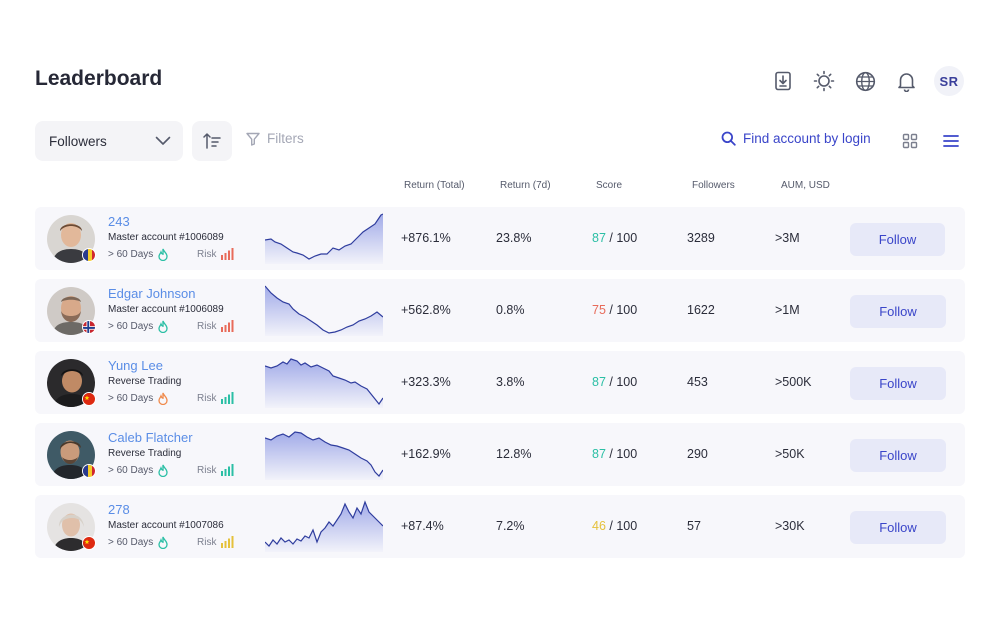 This screenshot has width=1000, height=627. Describe the element at coordinates (422, 526) in the screenshot. I see `return-total: +87.4%` at that location.